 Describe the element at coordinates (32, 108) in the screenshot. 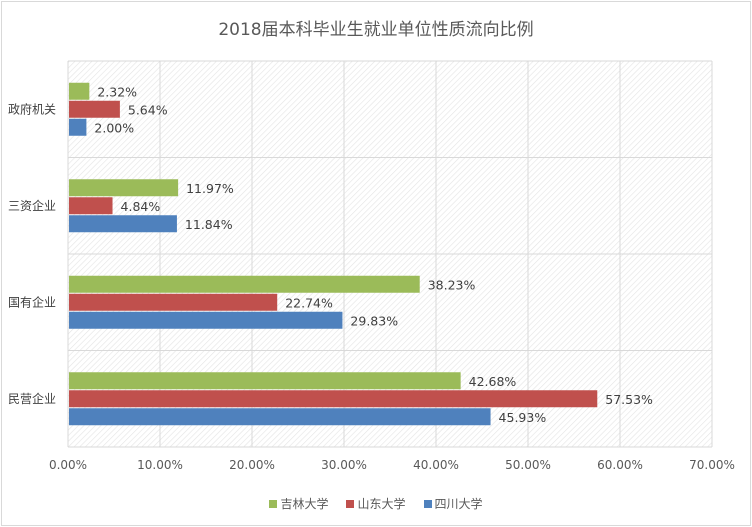

I see `category-label: 政府机关` at that location.